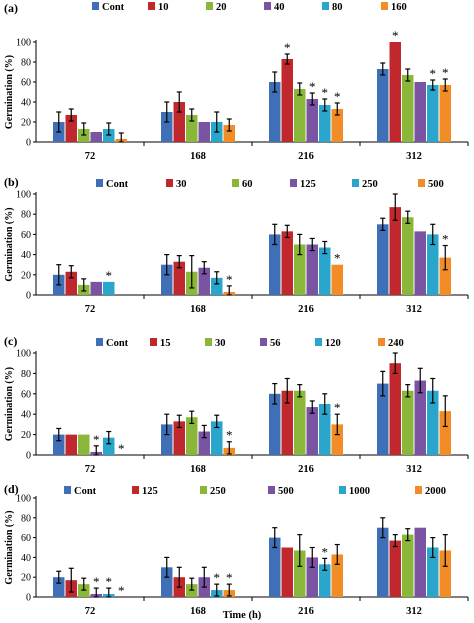 The image size is (474, 623). I want to click on x-axis-label: Time (h), so click(242, 615).